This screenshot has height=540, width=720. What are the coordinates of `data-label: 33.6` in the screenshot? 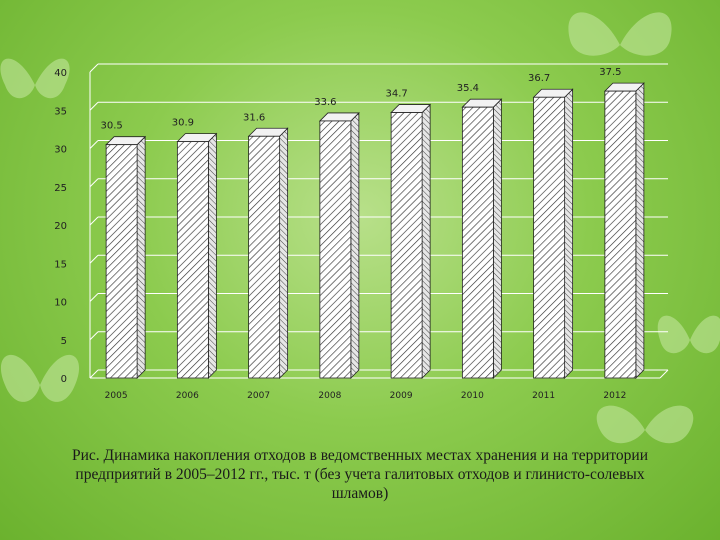 It's located at (325, 102).